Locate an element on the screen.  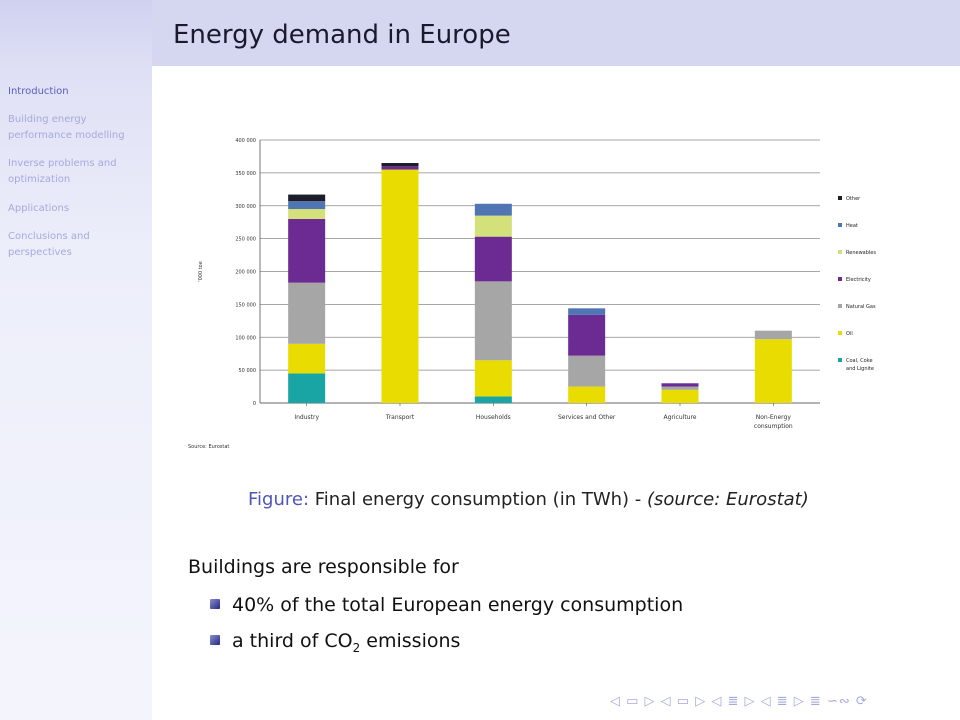
legend-label: Oil is located at coordinates (849, 334).